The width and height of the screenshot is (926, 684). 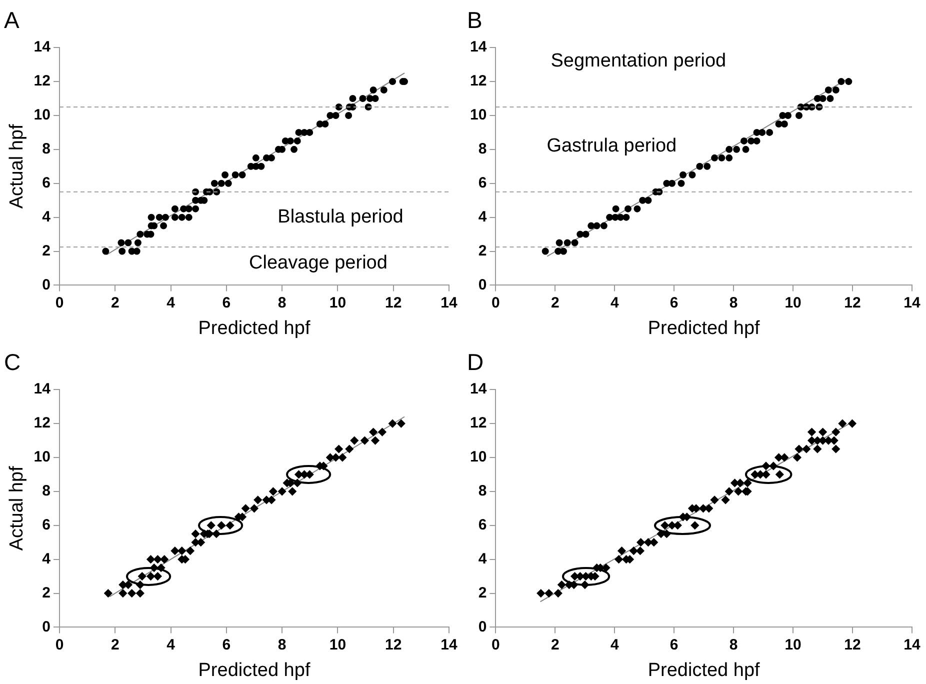 What do you see at coordinates (12, 362) in the screenshot?
I see `chart-title: C` at bounding box center [12, 362].